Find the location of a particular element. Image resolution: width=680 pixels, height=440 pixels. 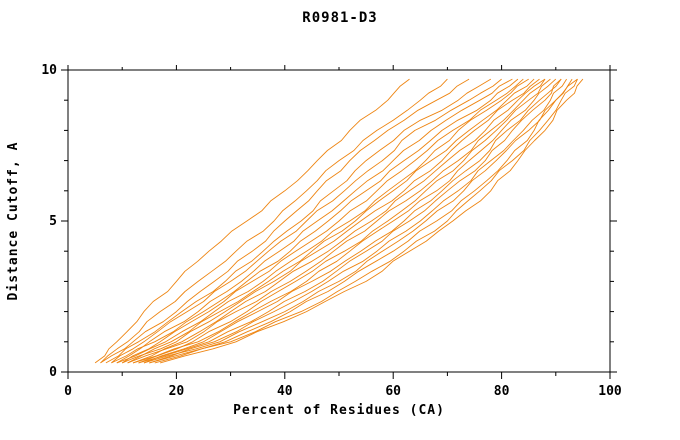

x-tick-label: 0 is located at coordinates (68, 391).